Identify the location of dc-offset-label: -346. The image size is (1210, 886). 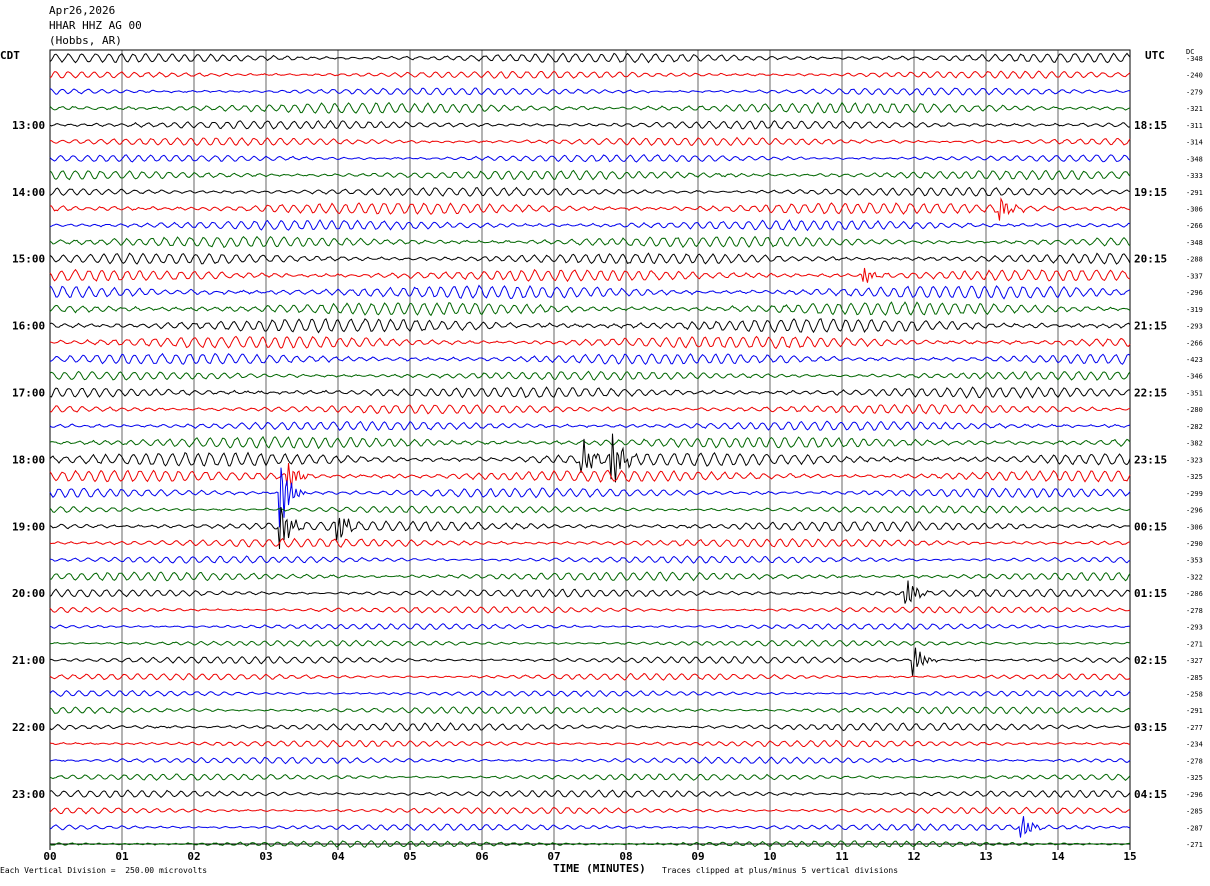
(1194, 377).